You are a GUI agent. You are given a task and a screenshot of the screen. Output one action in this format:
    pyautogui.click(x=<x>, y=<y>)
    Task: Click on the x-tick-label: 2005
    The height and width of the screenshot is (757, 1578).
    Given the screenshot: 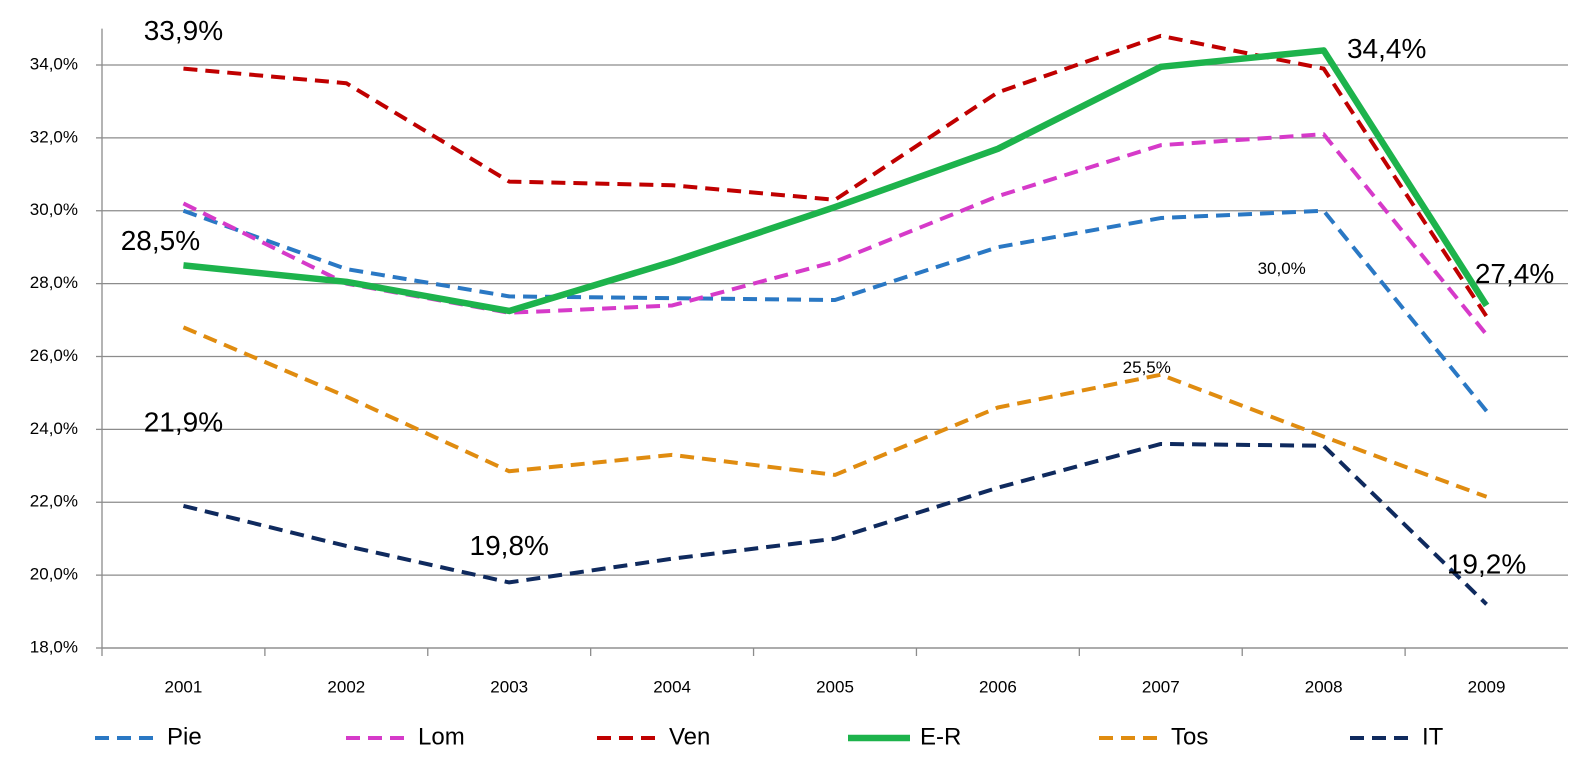 What is the action you would take?
    pyautogui.click(x=835, y=686)
    